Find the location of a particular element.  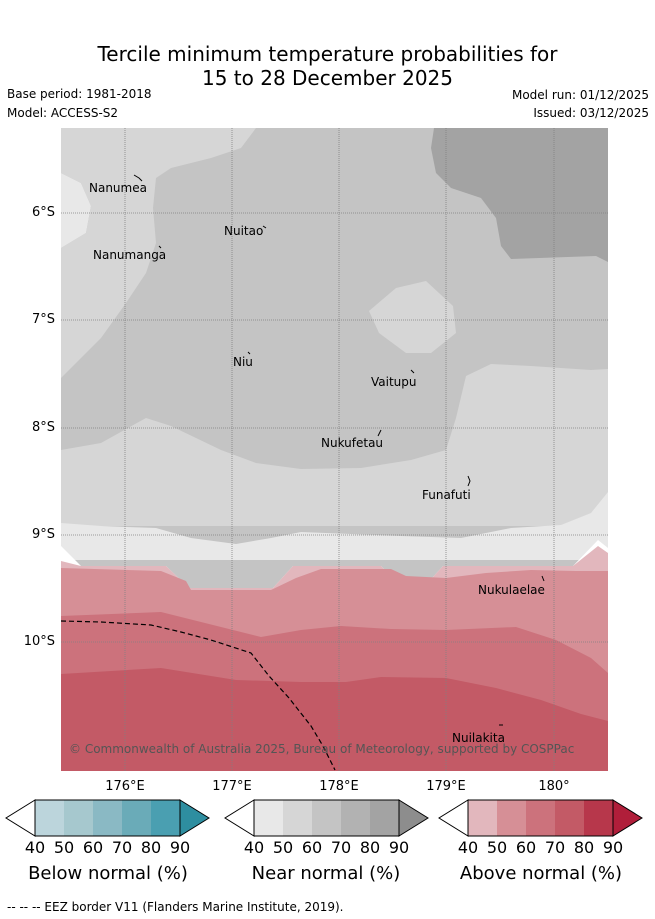

island-label-nanumanga: Nanumanga is located at coordinates (130, 255).